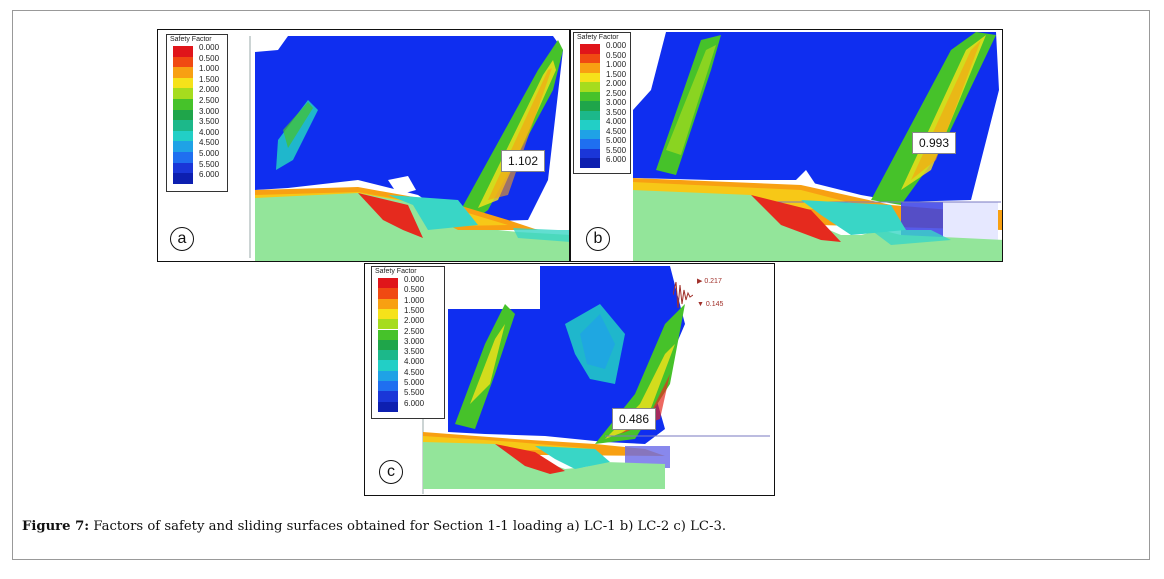  Describe the element at coordinates (934, 143) in the screenshot. I see `fs-value-b: 0.993` at that location.